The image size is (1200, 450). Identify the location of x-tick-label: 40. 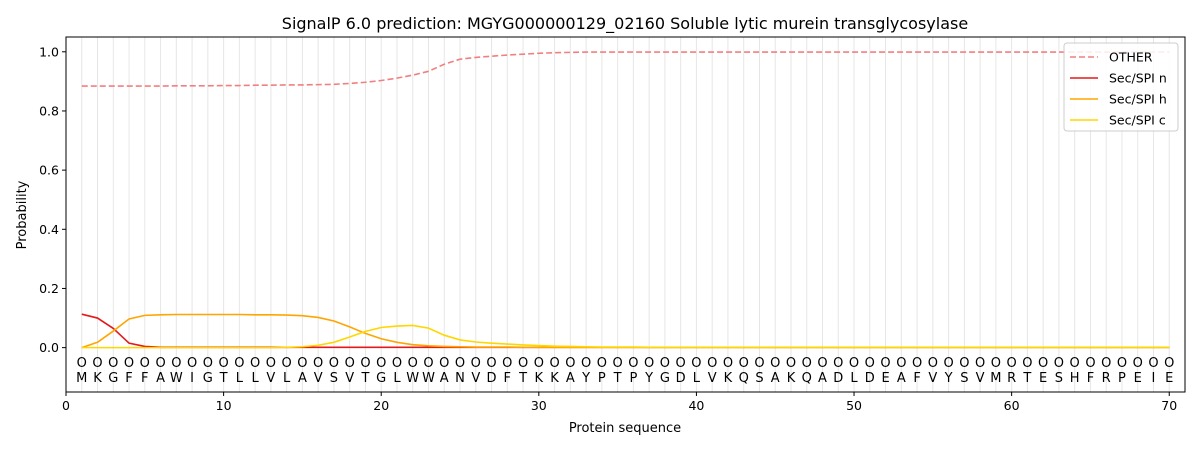
(696, 405).